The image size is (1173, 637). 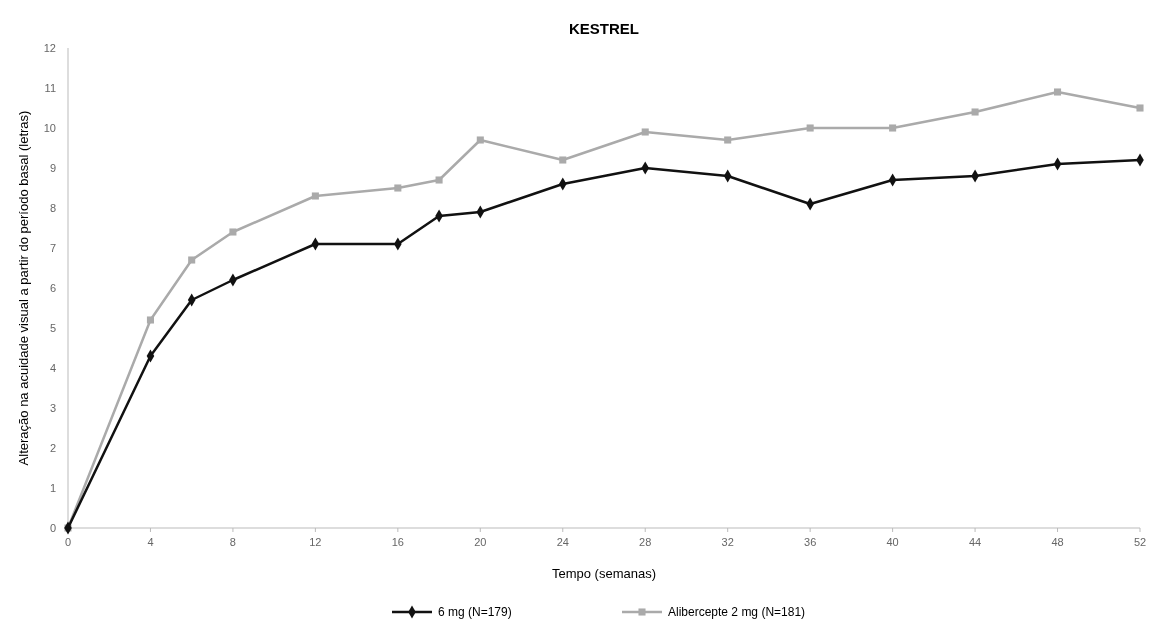 What do you see at coordinates (737, 612) in the screenshot?
I see `legend-label: Alibercepte 2 mg (N=181)` at bounding box center [737, 612].